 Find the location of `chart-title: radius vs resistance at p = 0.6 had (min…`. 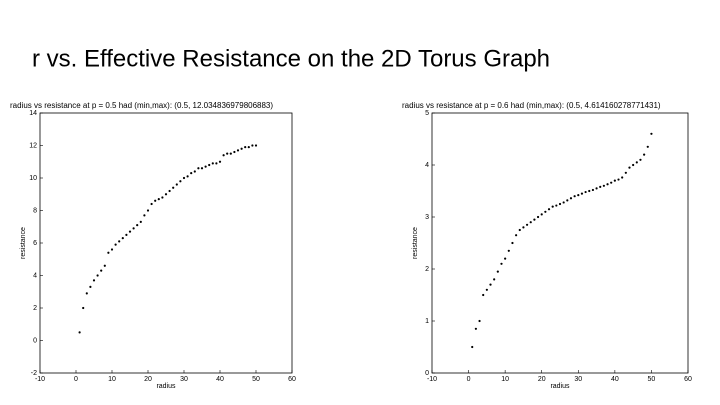

chart-title: radius vs resistance at p = 0.6 had (min… is located at coordinates (531, 105).